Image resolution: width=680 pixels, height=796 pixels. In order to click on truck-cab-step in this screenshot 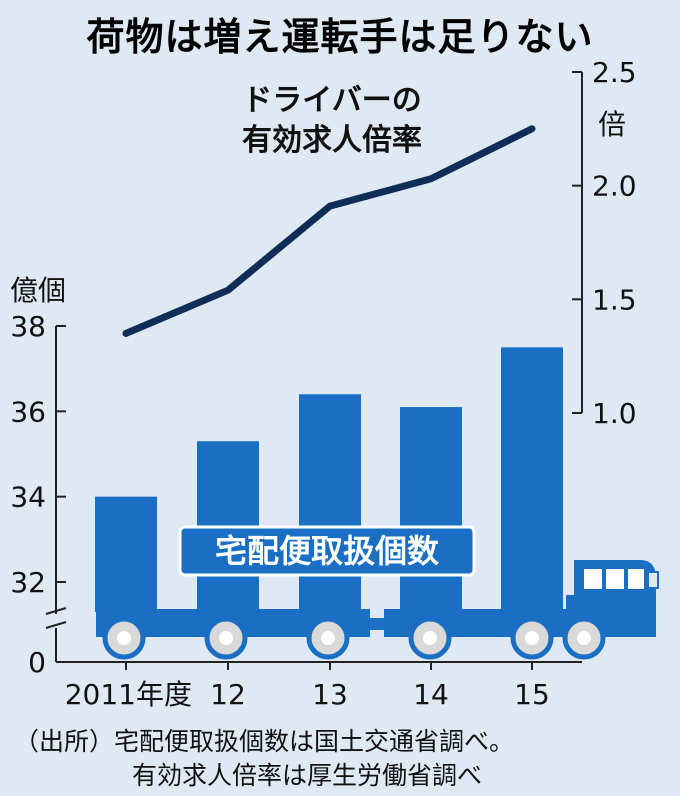, I will do `click(571, 602)`.